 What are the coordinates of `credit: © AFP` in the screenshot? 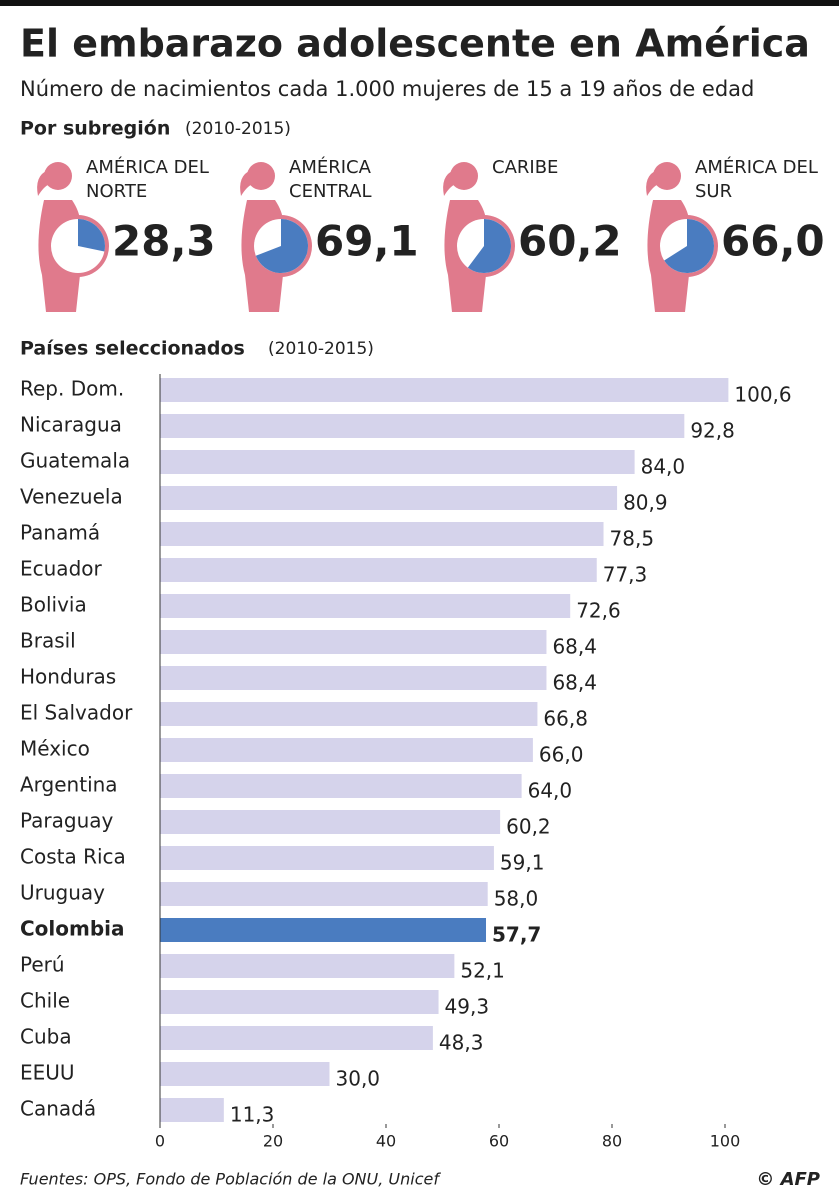 It's located at (788, 1179).